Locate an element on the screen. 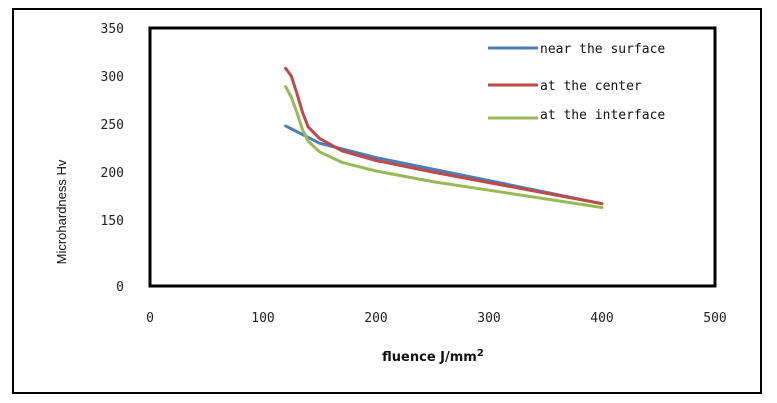 The image size is (777, 403). series-line-at-the-interface is located at coordinates (444, 147).